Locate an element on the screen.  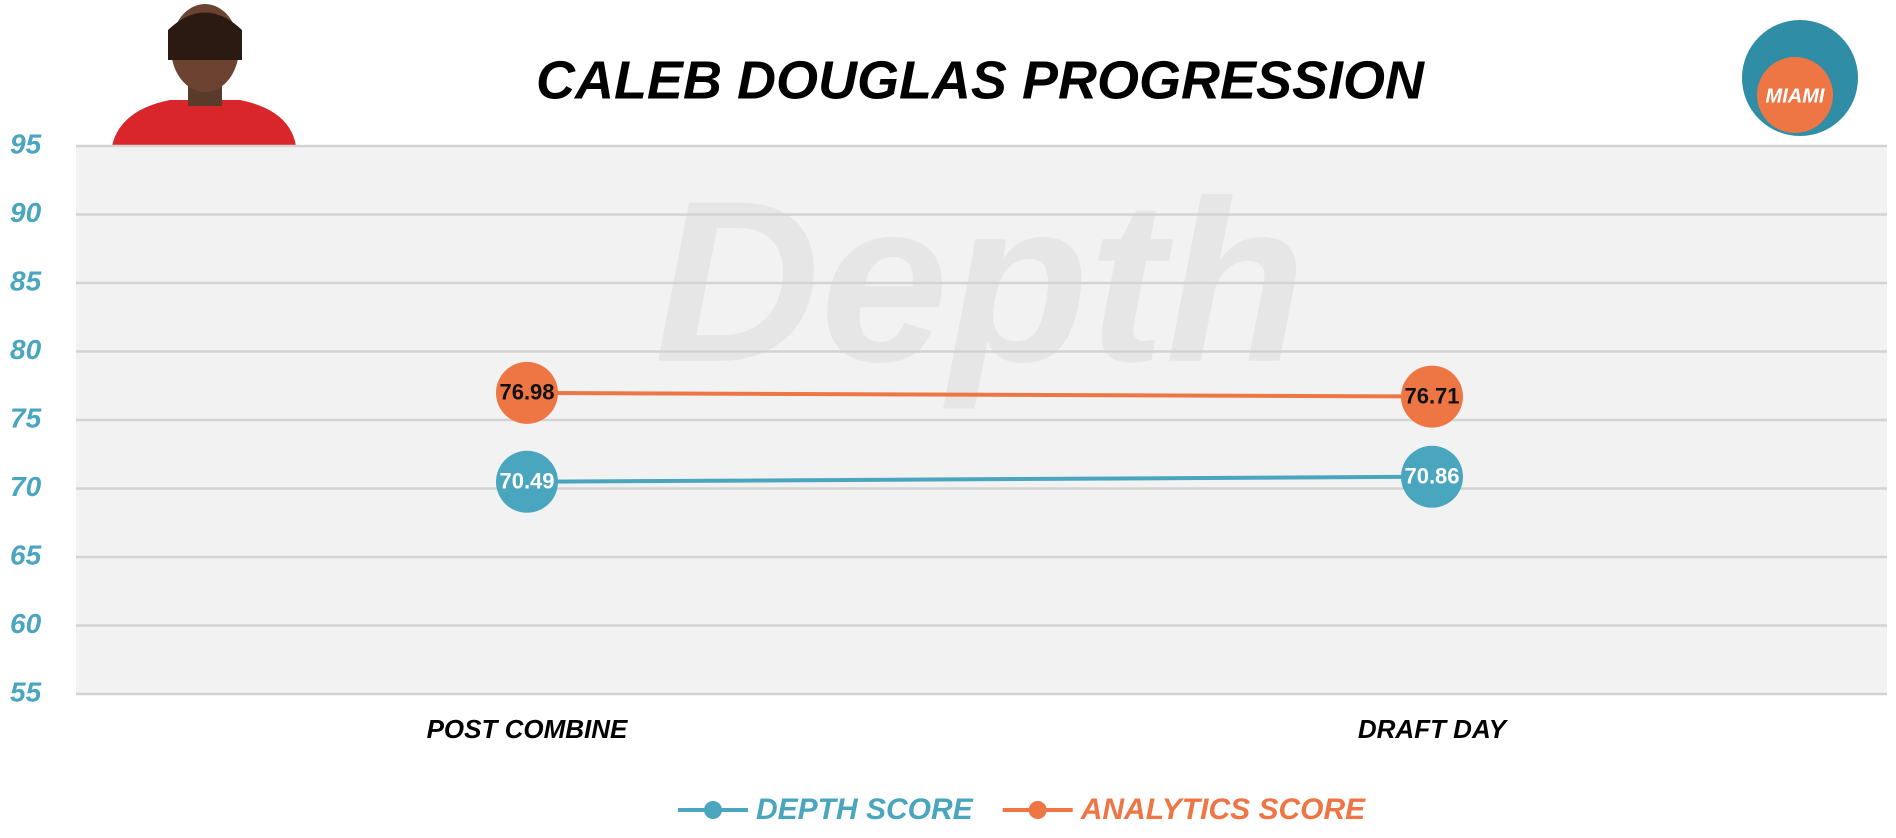
data-label: 70.86 is located at coordinates (1431, 476).